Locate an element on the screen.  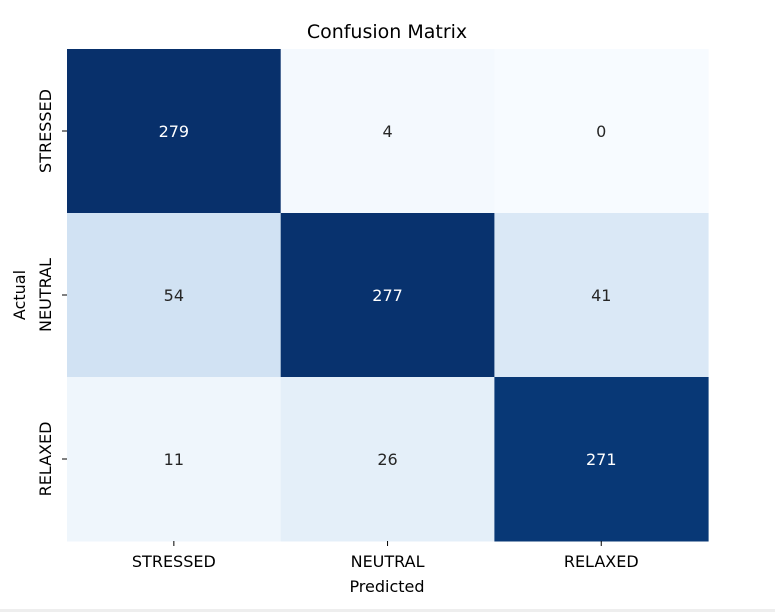
x-tick-label: NEUTRAL is located at coordinates (388, 561).